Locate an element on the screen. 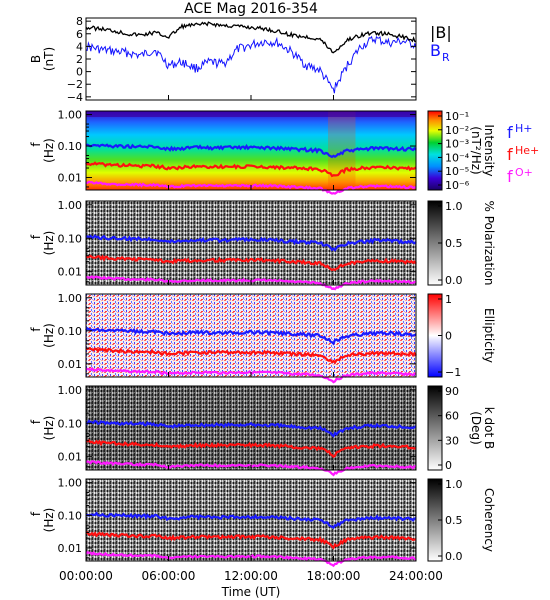 The height and width of the screenshot is (600, 550). legend-gyro-H+: f is located at coordinates (510, 132).